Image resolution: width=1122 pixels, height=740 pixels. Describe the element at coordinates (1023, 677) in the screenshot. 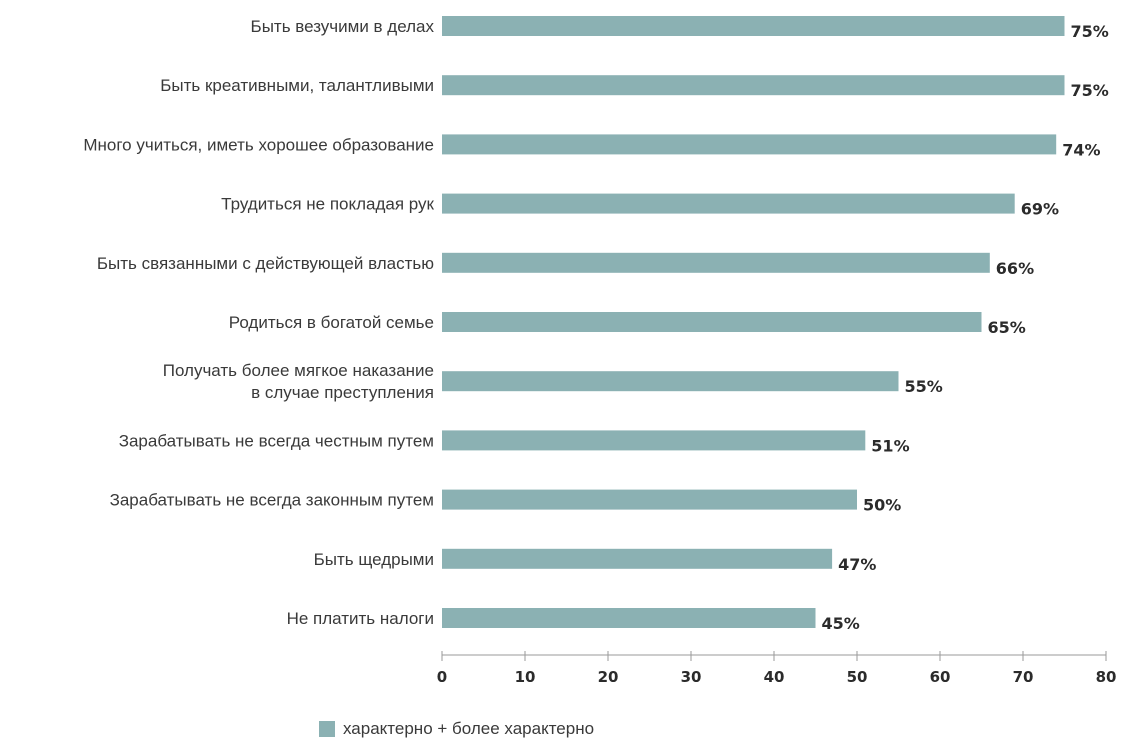

I see `x-tick-label: 70` at that location.